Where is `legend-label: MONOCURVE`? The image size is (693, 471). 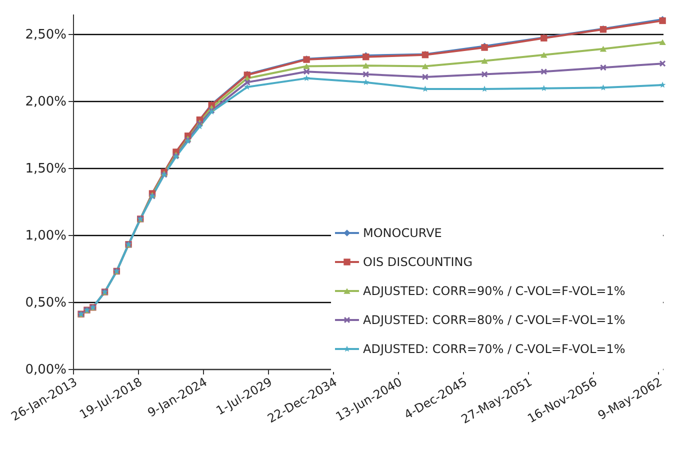 legend-label: MONOCURVE is located at coordinates (402, 233).